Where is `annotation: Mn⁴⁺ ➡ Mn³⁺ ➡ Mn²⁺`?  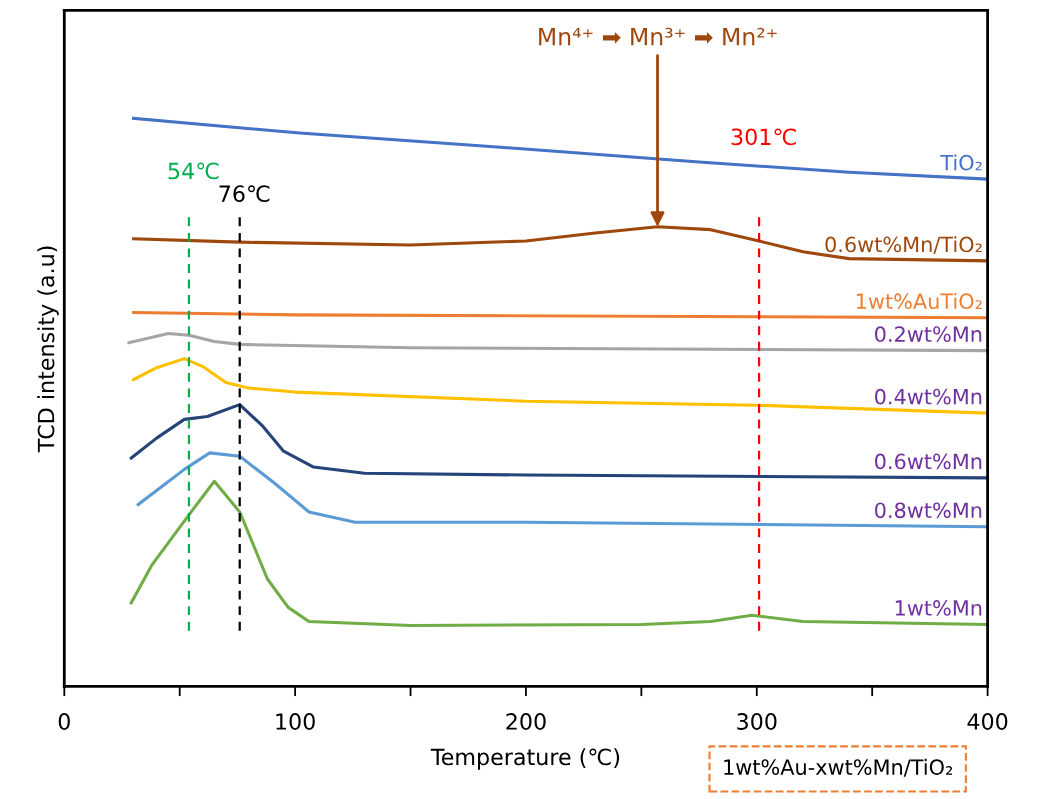 annotation: Mn⁴⁺ ➡ Mn³⁺ ➡ Mn²⁺ is located at coordinates (658, 36).